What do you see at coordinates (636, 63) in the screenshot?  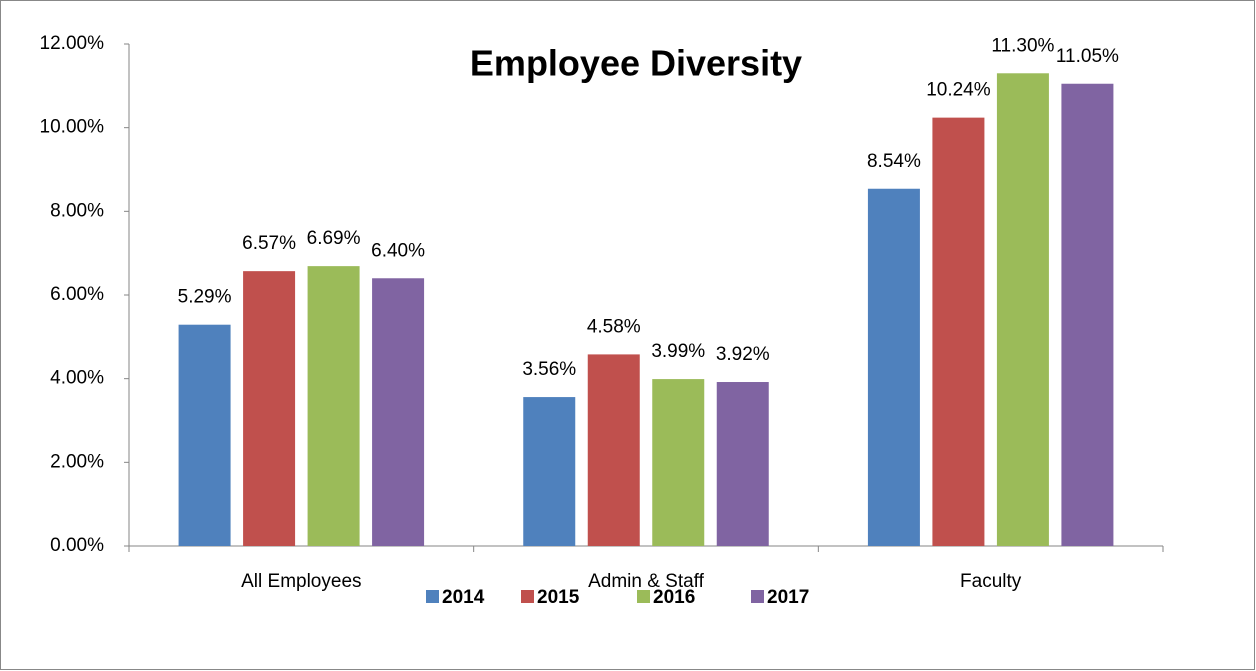 I see `chart-title: Employee Diversity` at bounding box center [636, 63].